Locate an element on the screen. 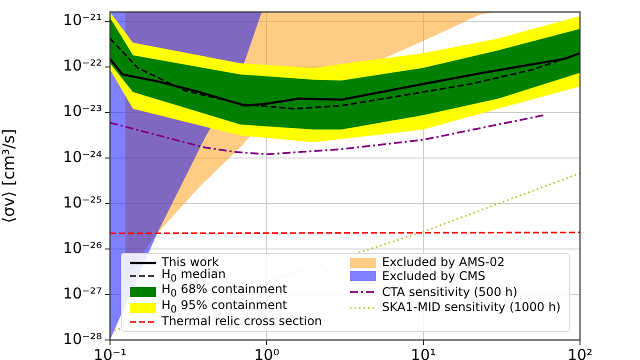 Image resolution: width=640 pixels, height=360 pixels. legend-label: H$_{0}$ 68% containment is located at coordinates (225, 291).